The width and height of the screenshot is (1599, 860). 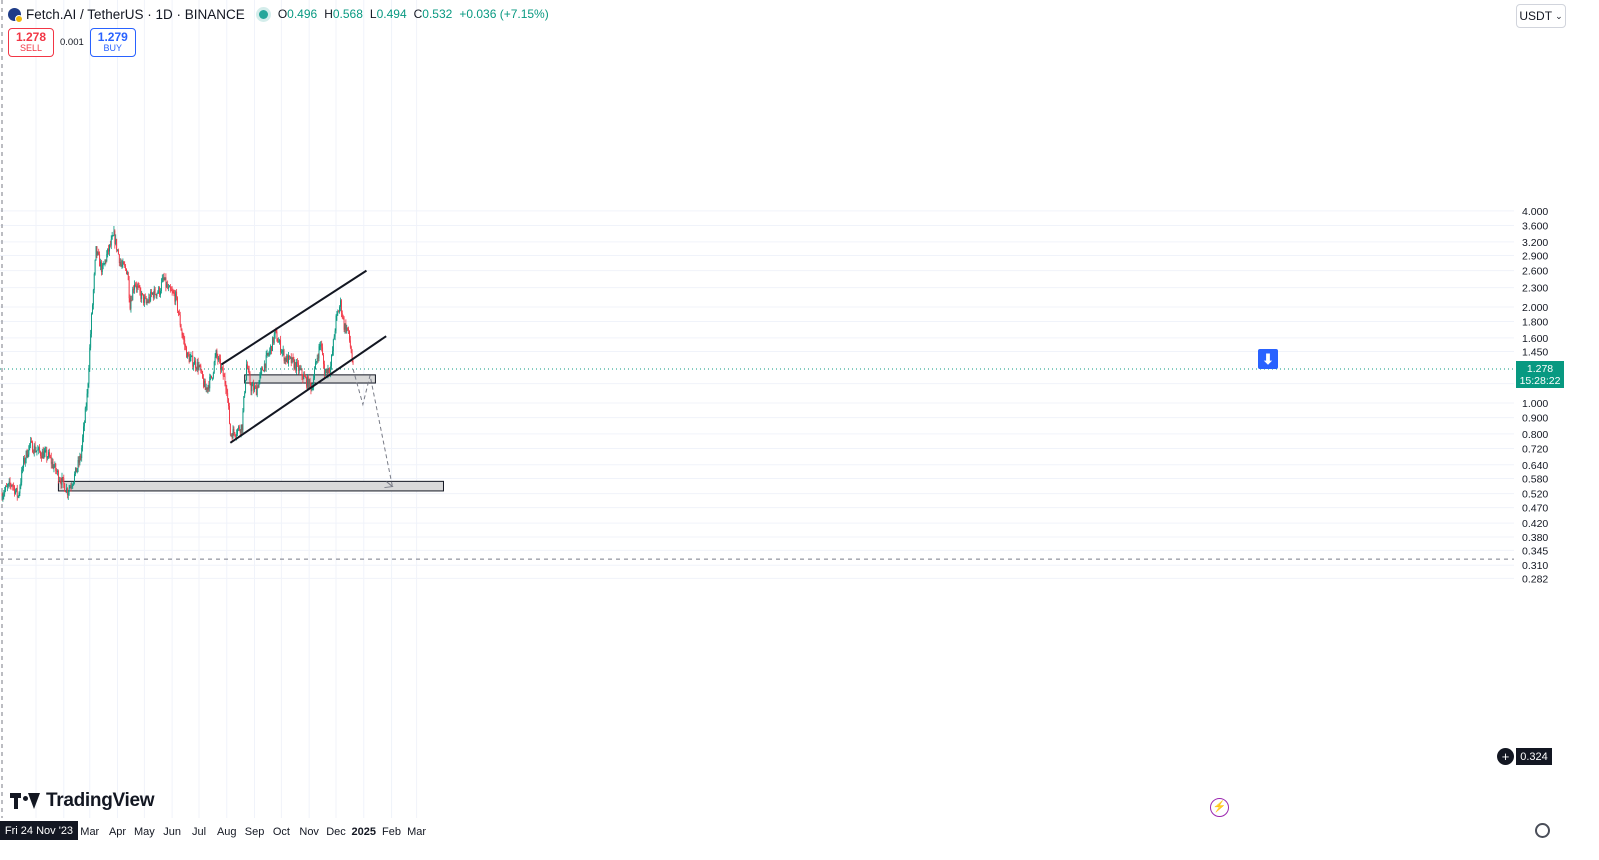 What do you see at coordinates (391, 832) in the screenshot?
I see `time-tick-label: Feb` at bounding box center [391, 832].